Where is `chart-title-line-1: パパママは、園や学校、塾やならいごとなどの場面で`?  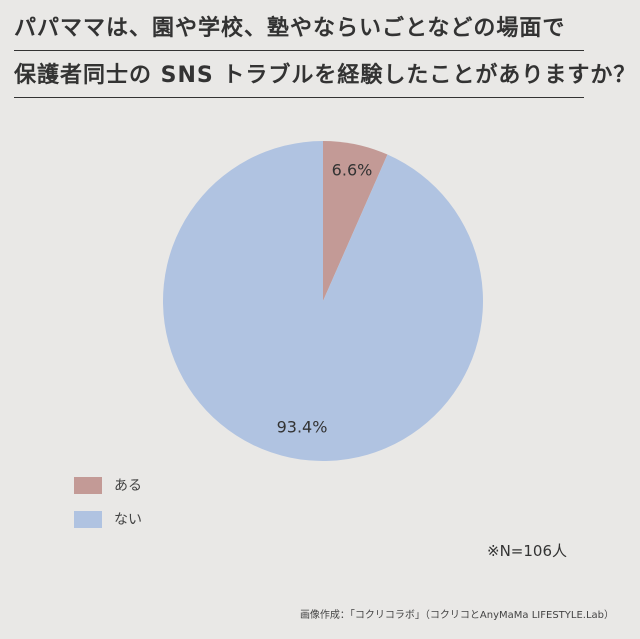
chart-title-line-1: パパママは、園や学校、塾やならいごとなどの場面で is located at coordinates (299, 32).